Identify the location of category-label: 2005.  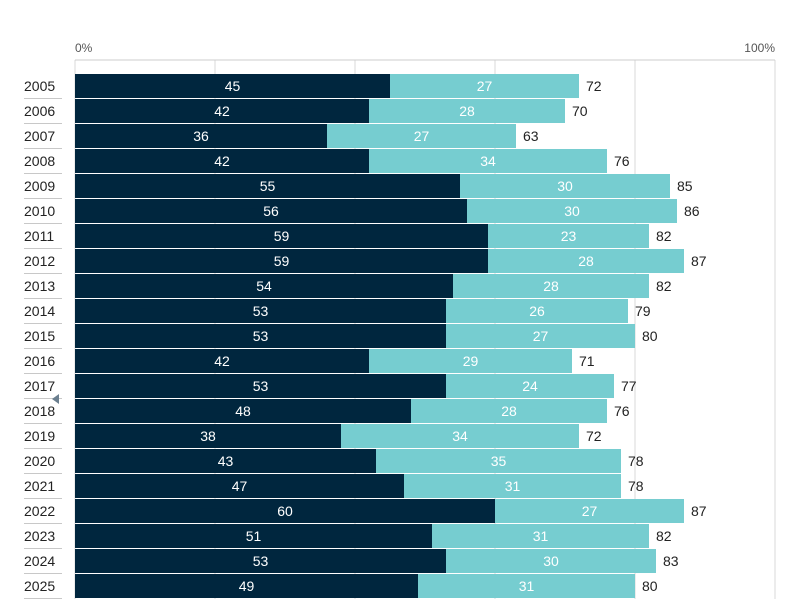
(39, 86).